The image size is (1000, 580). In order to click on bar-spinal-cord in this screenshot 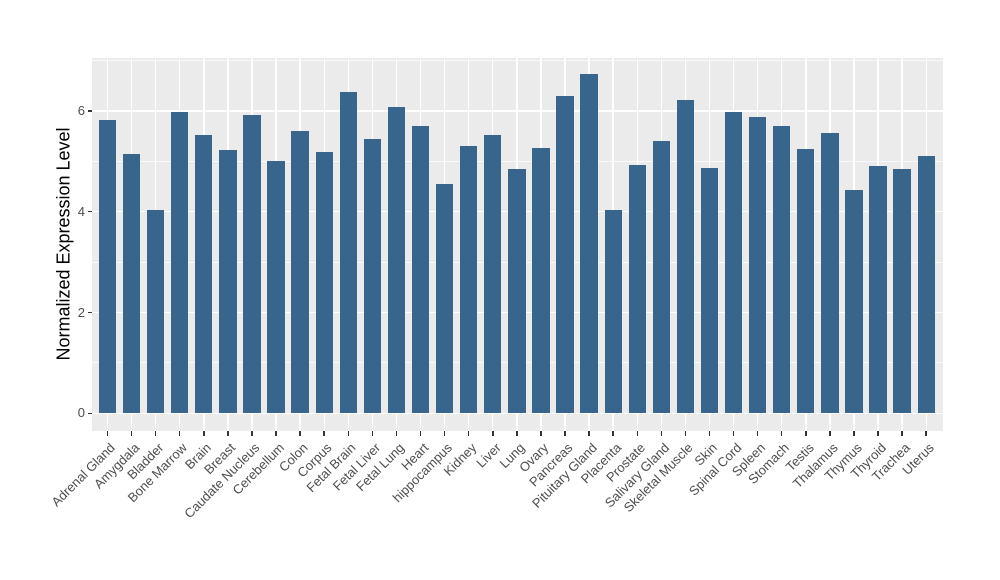, I will do `click(733, 262)`.